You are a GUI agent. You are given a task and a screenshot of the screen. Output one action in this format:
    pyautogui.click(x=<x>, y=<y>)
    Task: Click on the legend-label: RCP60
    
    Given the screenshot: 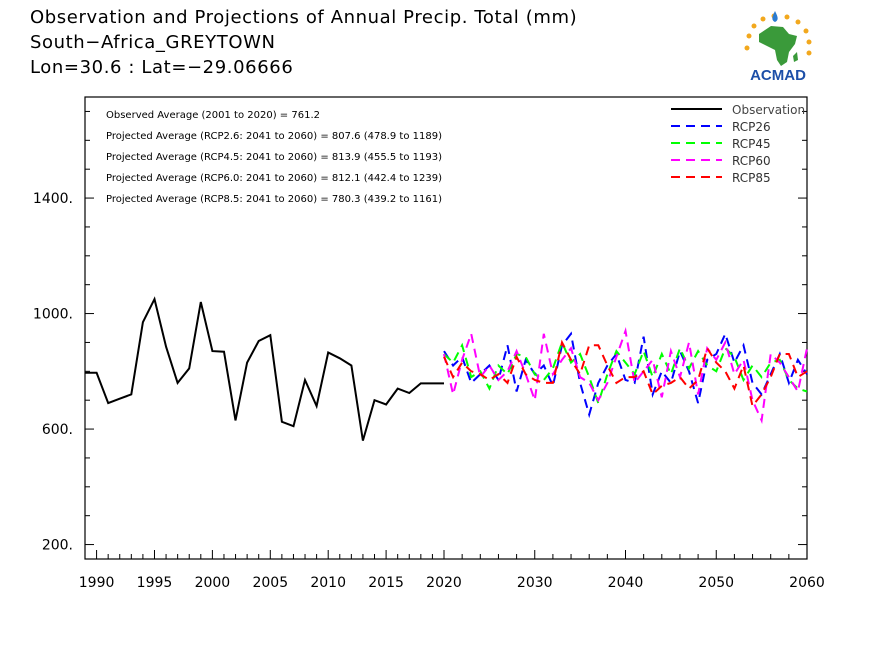 What is the action you would take?
    pyautogui.click(x=751, y=161)
    